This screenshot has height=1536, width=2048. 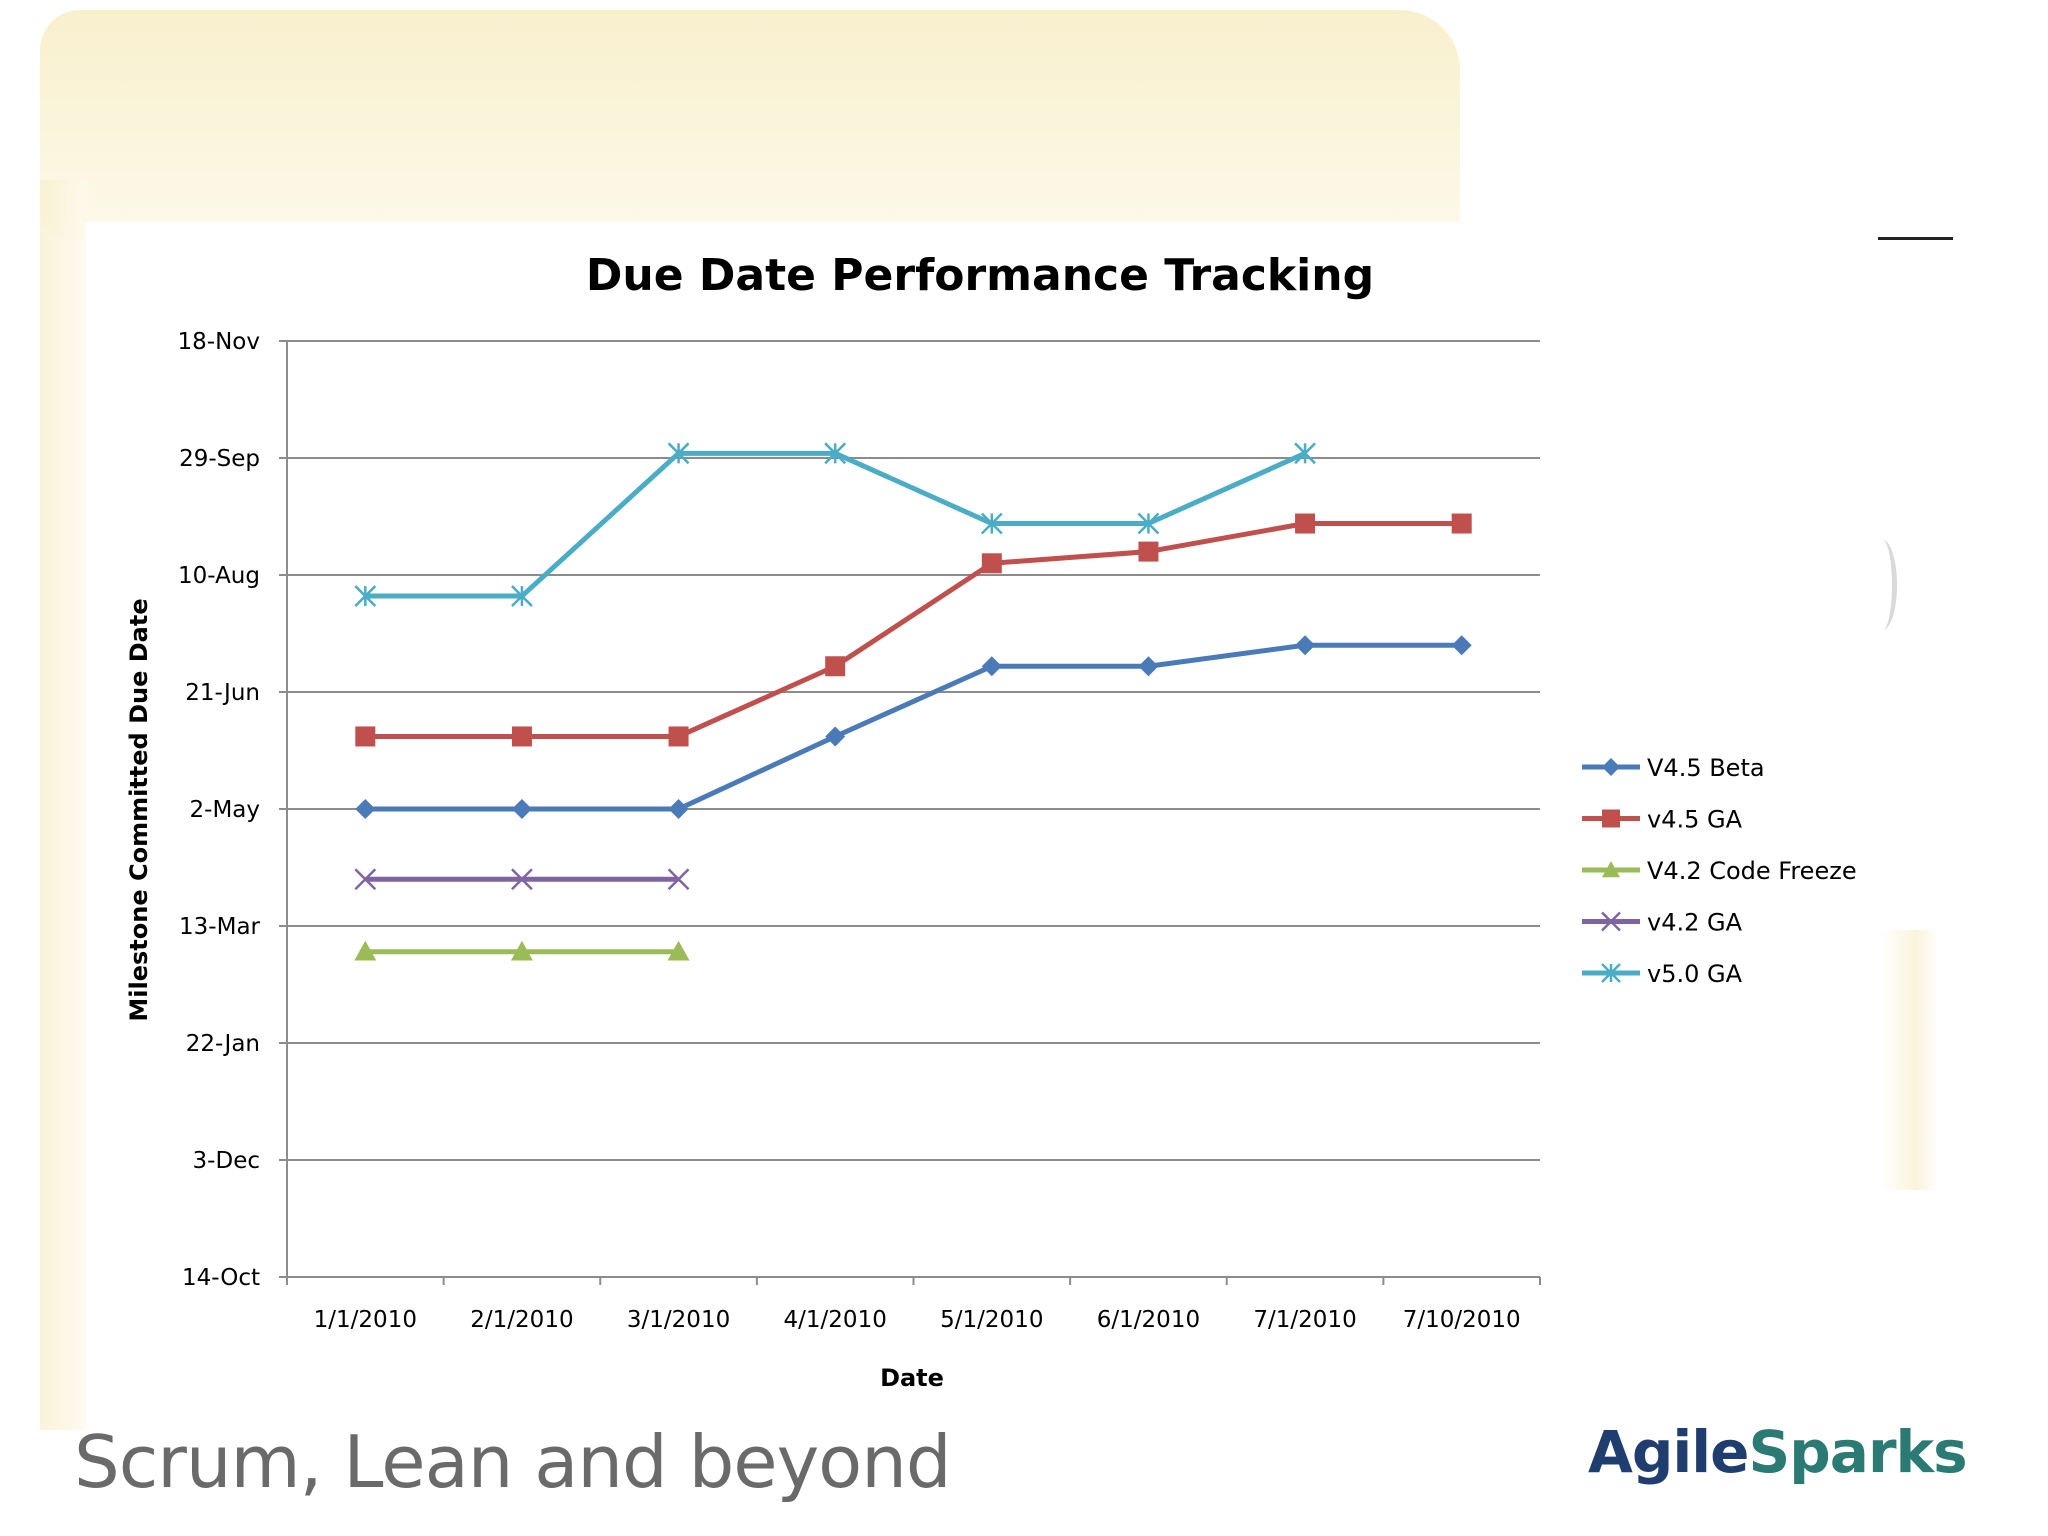 I want to click on legend-item: v4.5 GA, so click(x=1662, y=820).